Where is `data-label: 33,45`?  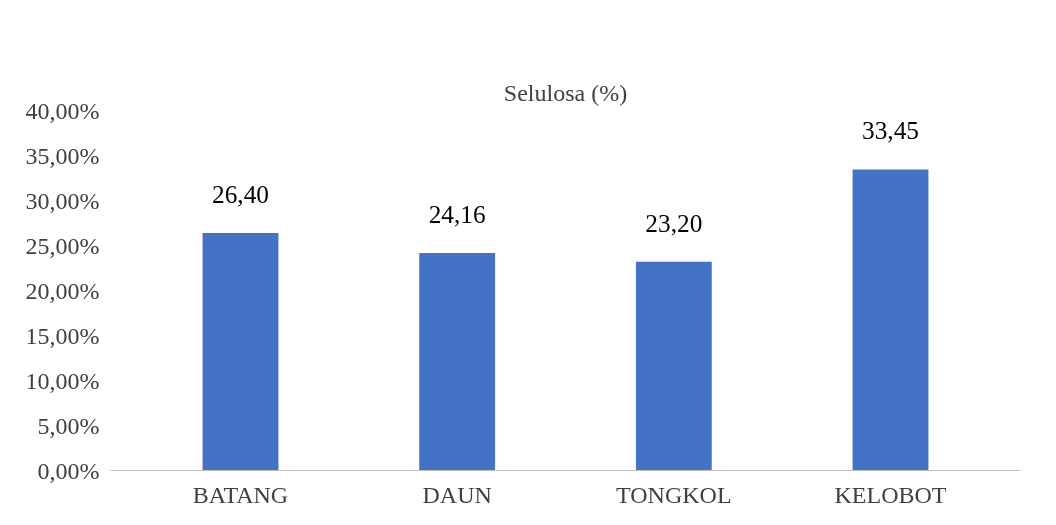 data-label: 33,45 is located at coordinates (891, 130).